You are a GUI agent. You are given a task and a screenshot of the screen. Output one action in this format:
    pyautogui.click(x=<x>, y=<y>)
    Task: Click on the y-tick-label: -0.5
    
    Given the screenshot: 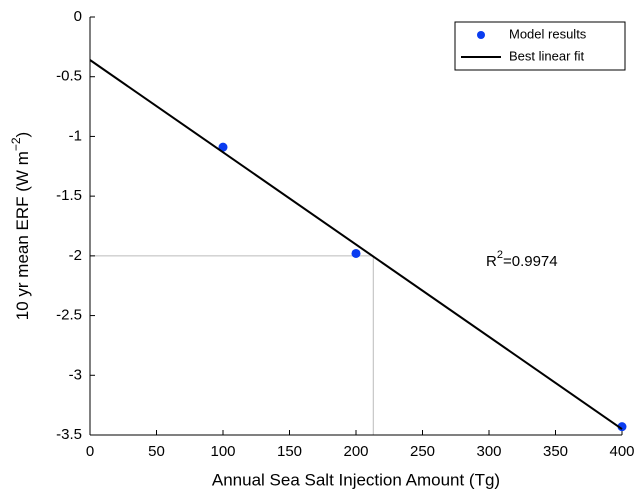 What is the action you would take?
    pyautogui.click(x=69, y=76)
    